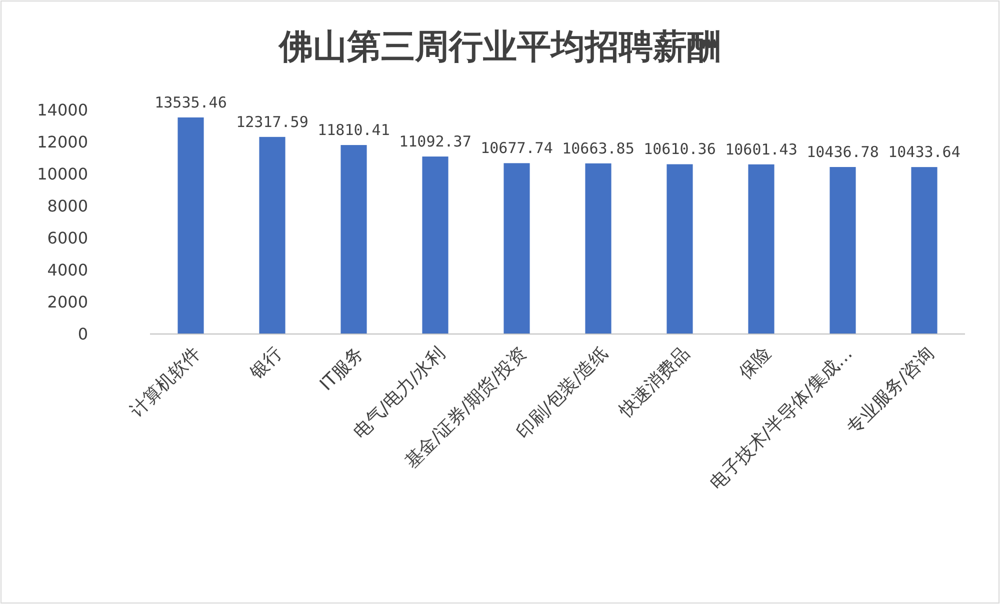 The width and height of the screenshot is (1000, 604). I want to click on y-tick-label: 8000, so click(67, 206).